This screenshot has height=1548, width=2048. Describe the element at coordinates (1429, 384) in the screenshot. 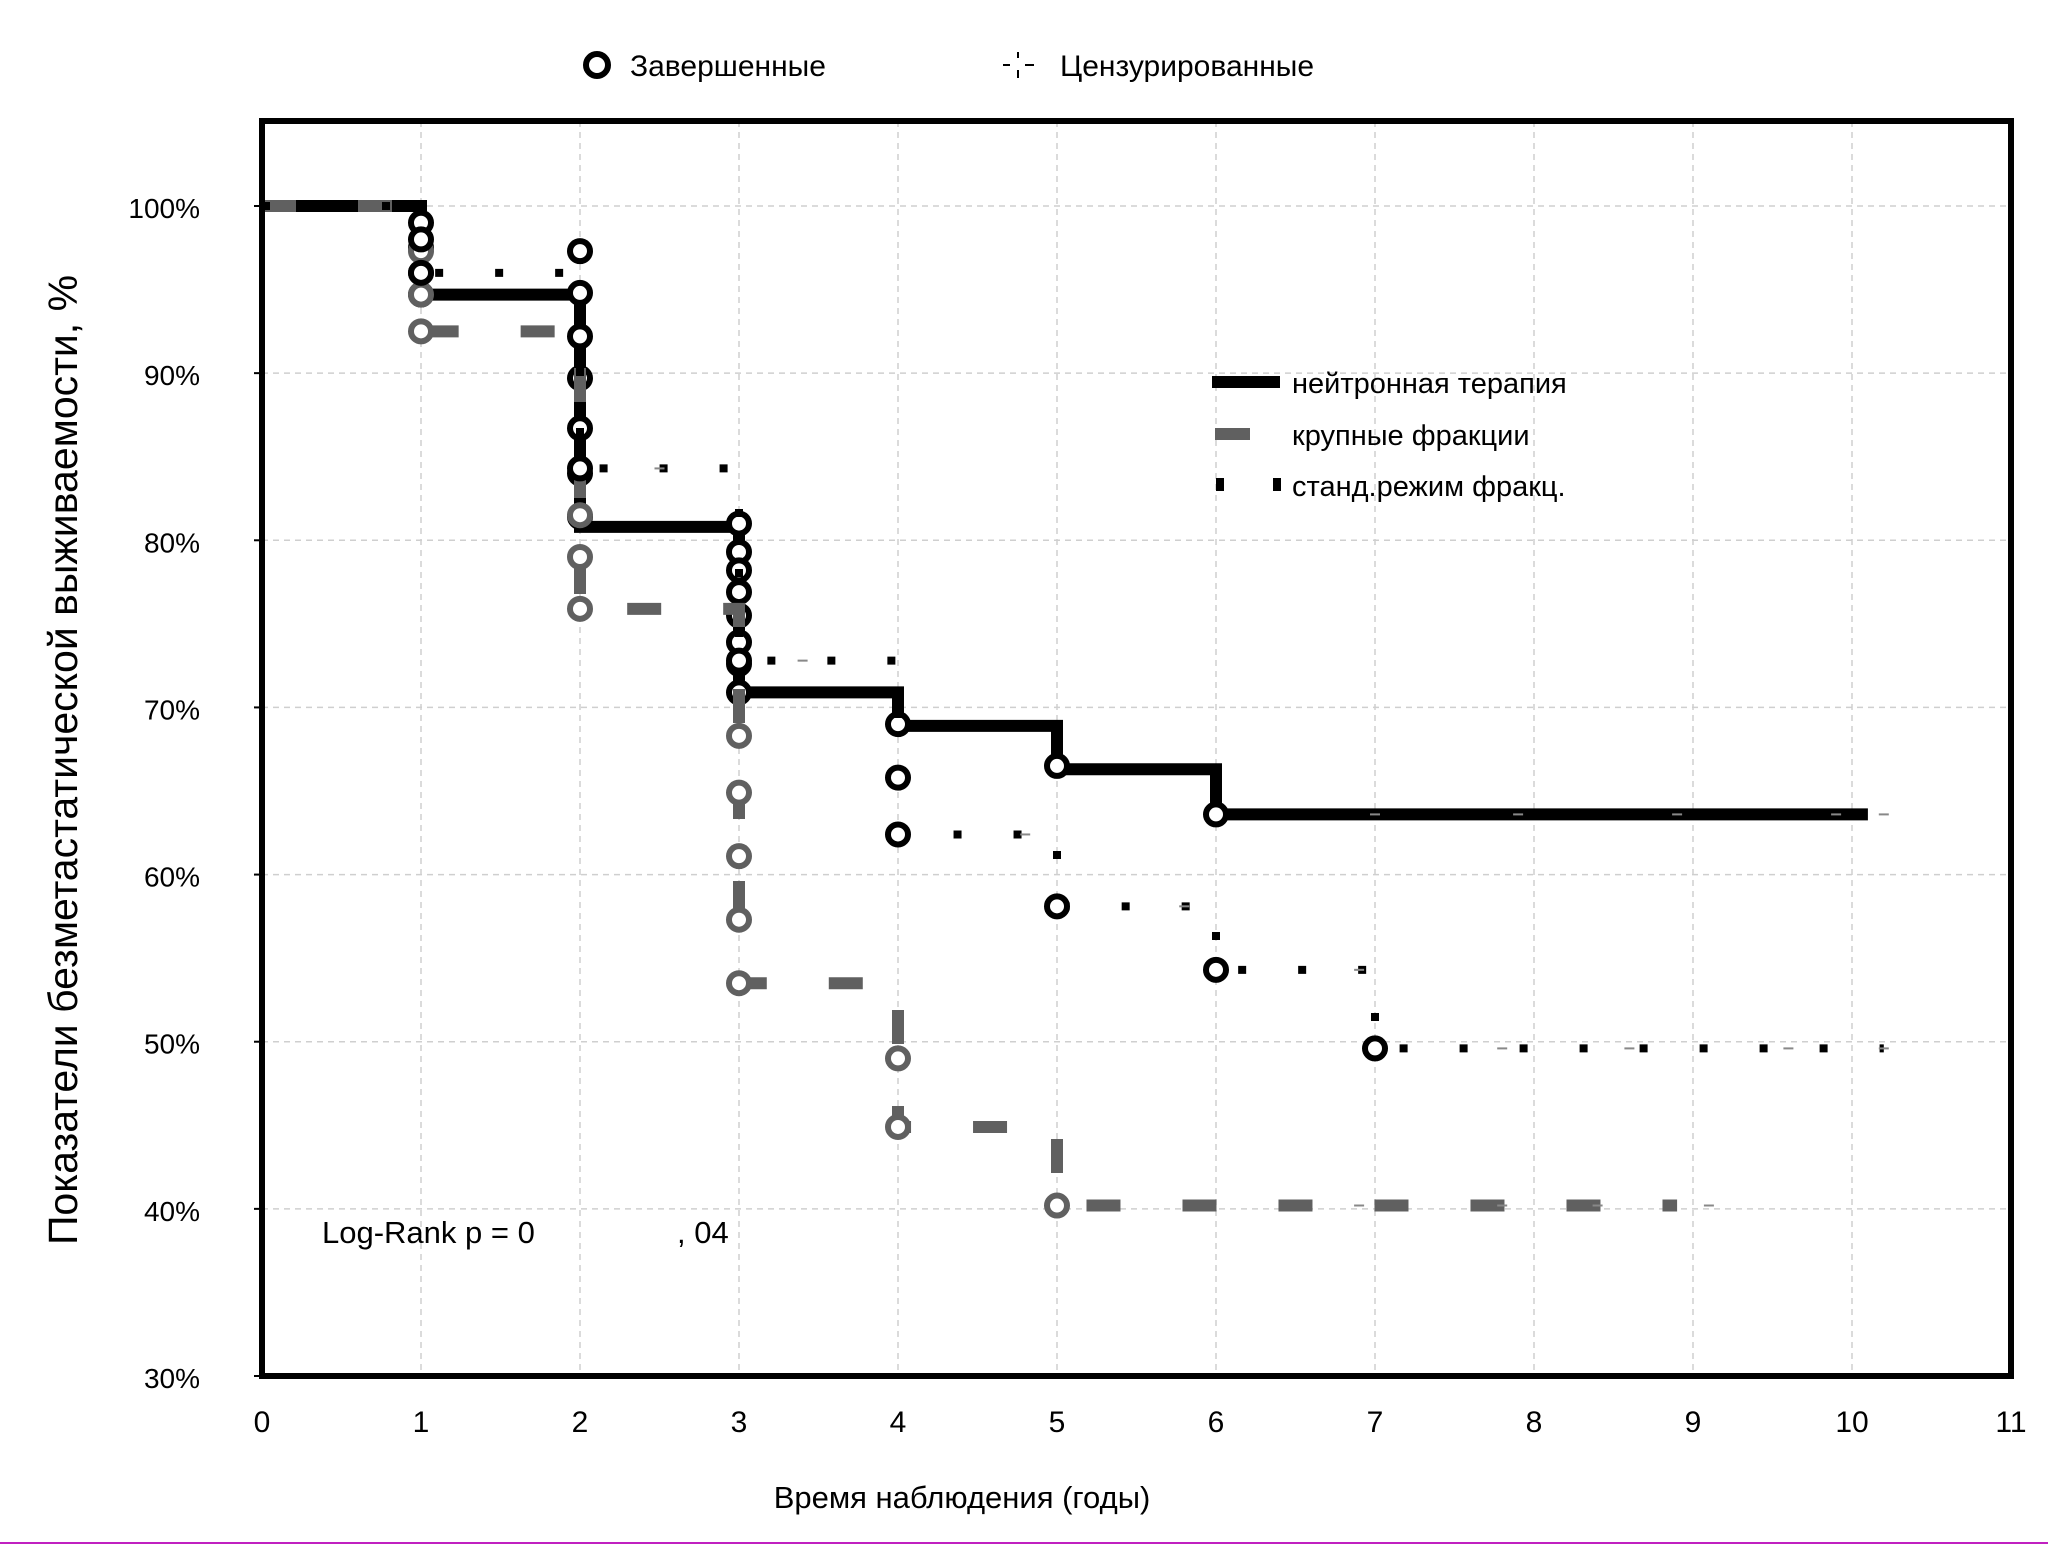

I see `legend-label-neutron: нейтронная терапия` at that location.